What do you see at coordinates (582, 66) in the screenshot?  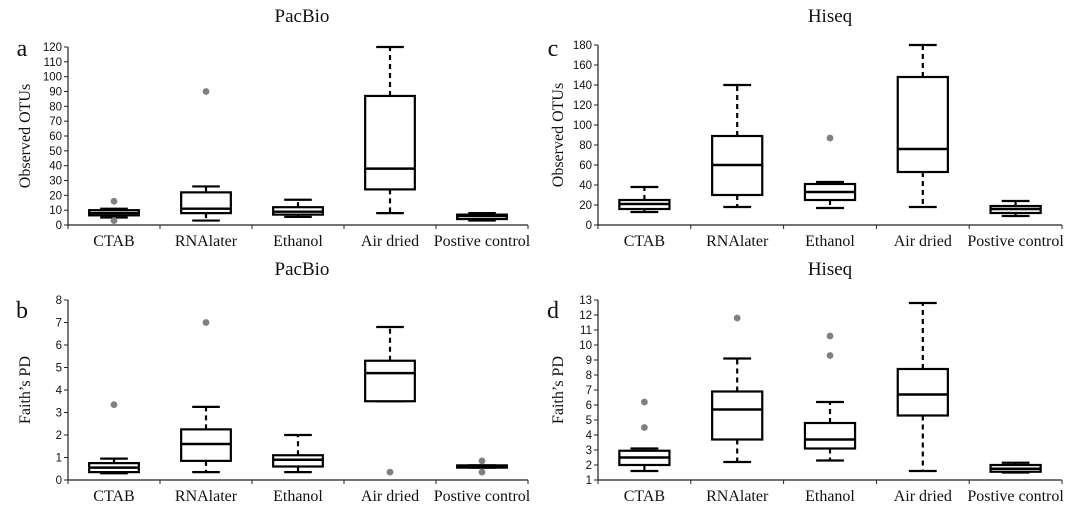 I see `y-tick-label: 160` at bounding box center [582, 66].